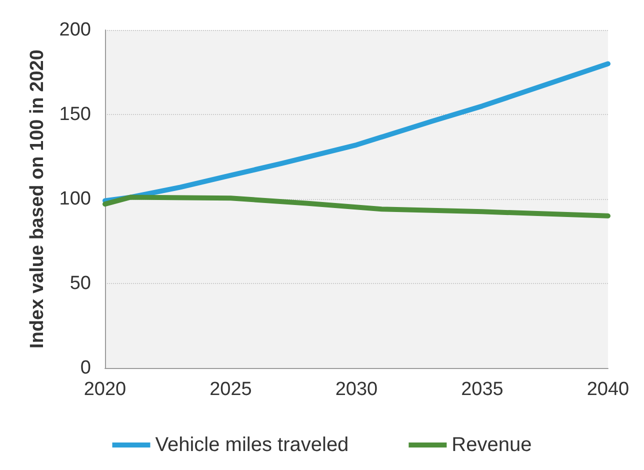  Describe the element at coordinates (75, 114) in the screenshot. I see `y-tick-label: 150` at that location.